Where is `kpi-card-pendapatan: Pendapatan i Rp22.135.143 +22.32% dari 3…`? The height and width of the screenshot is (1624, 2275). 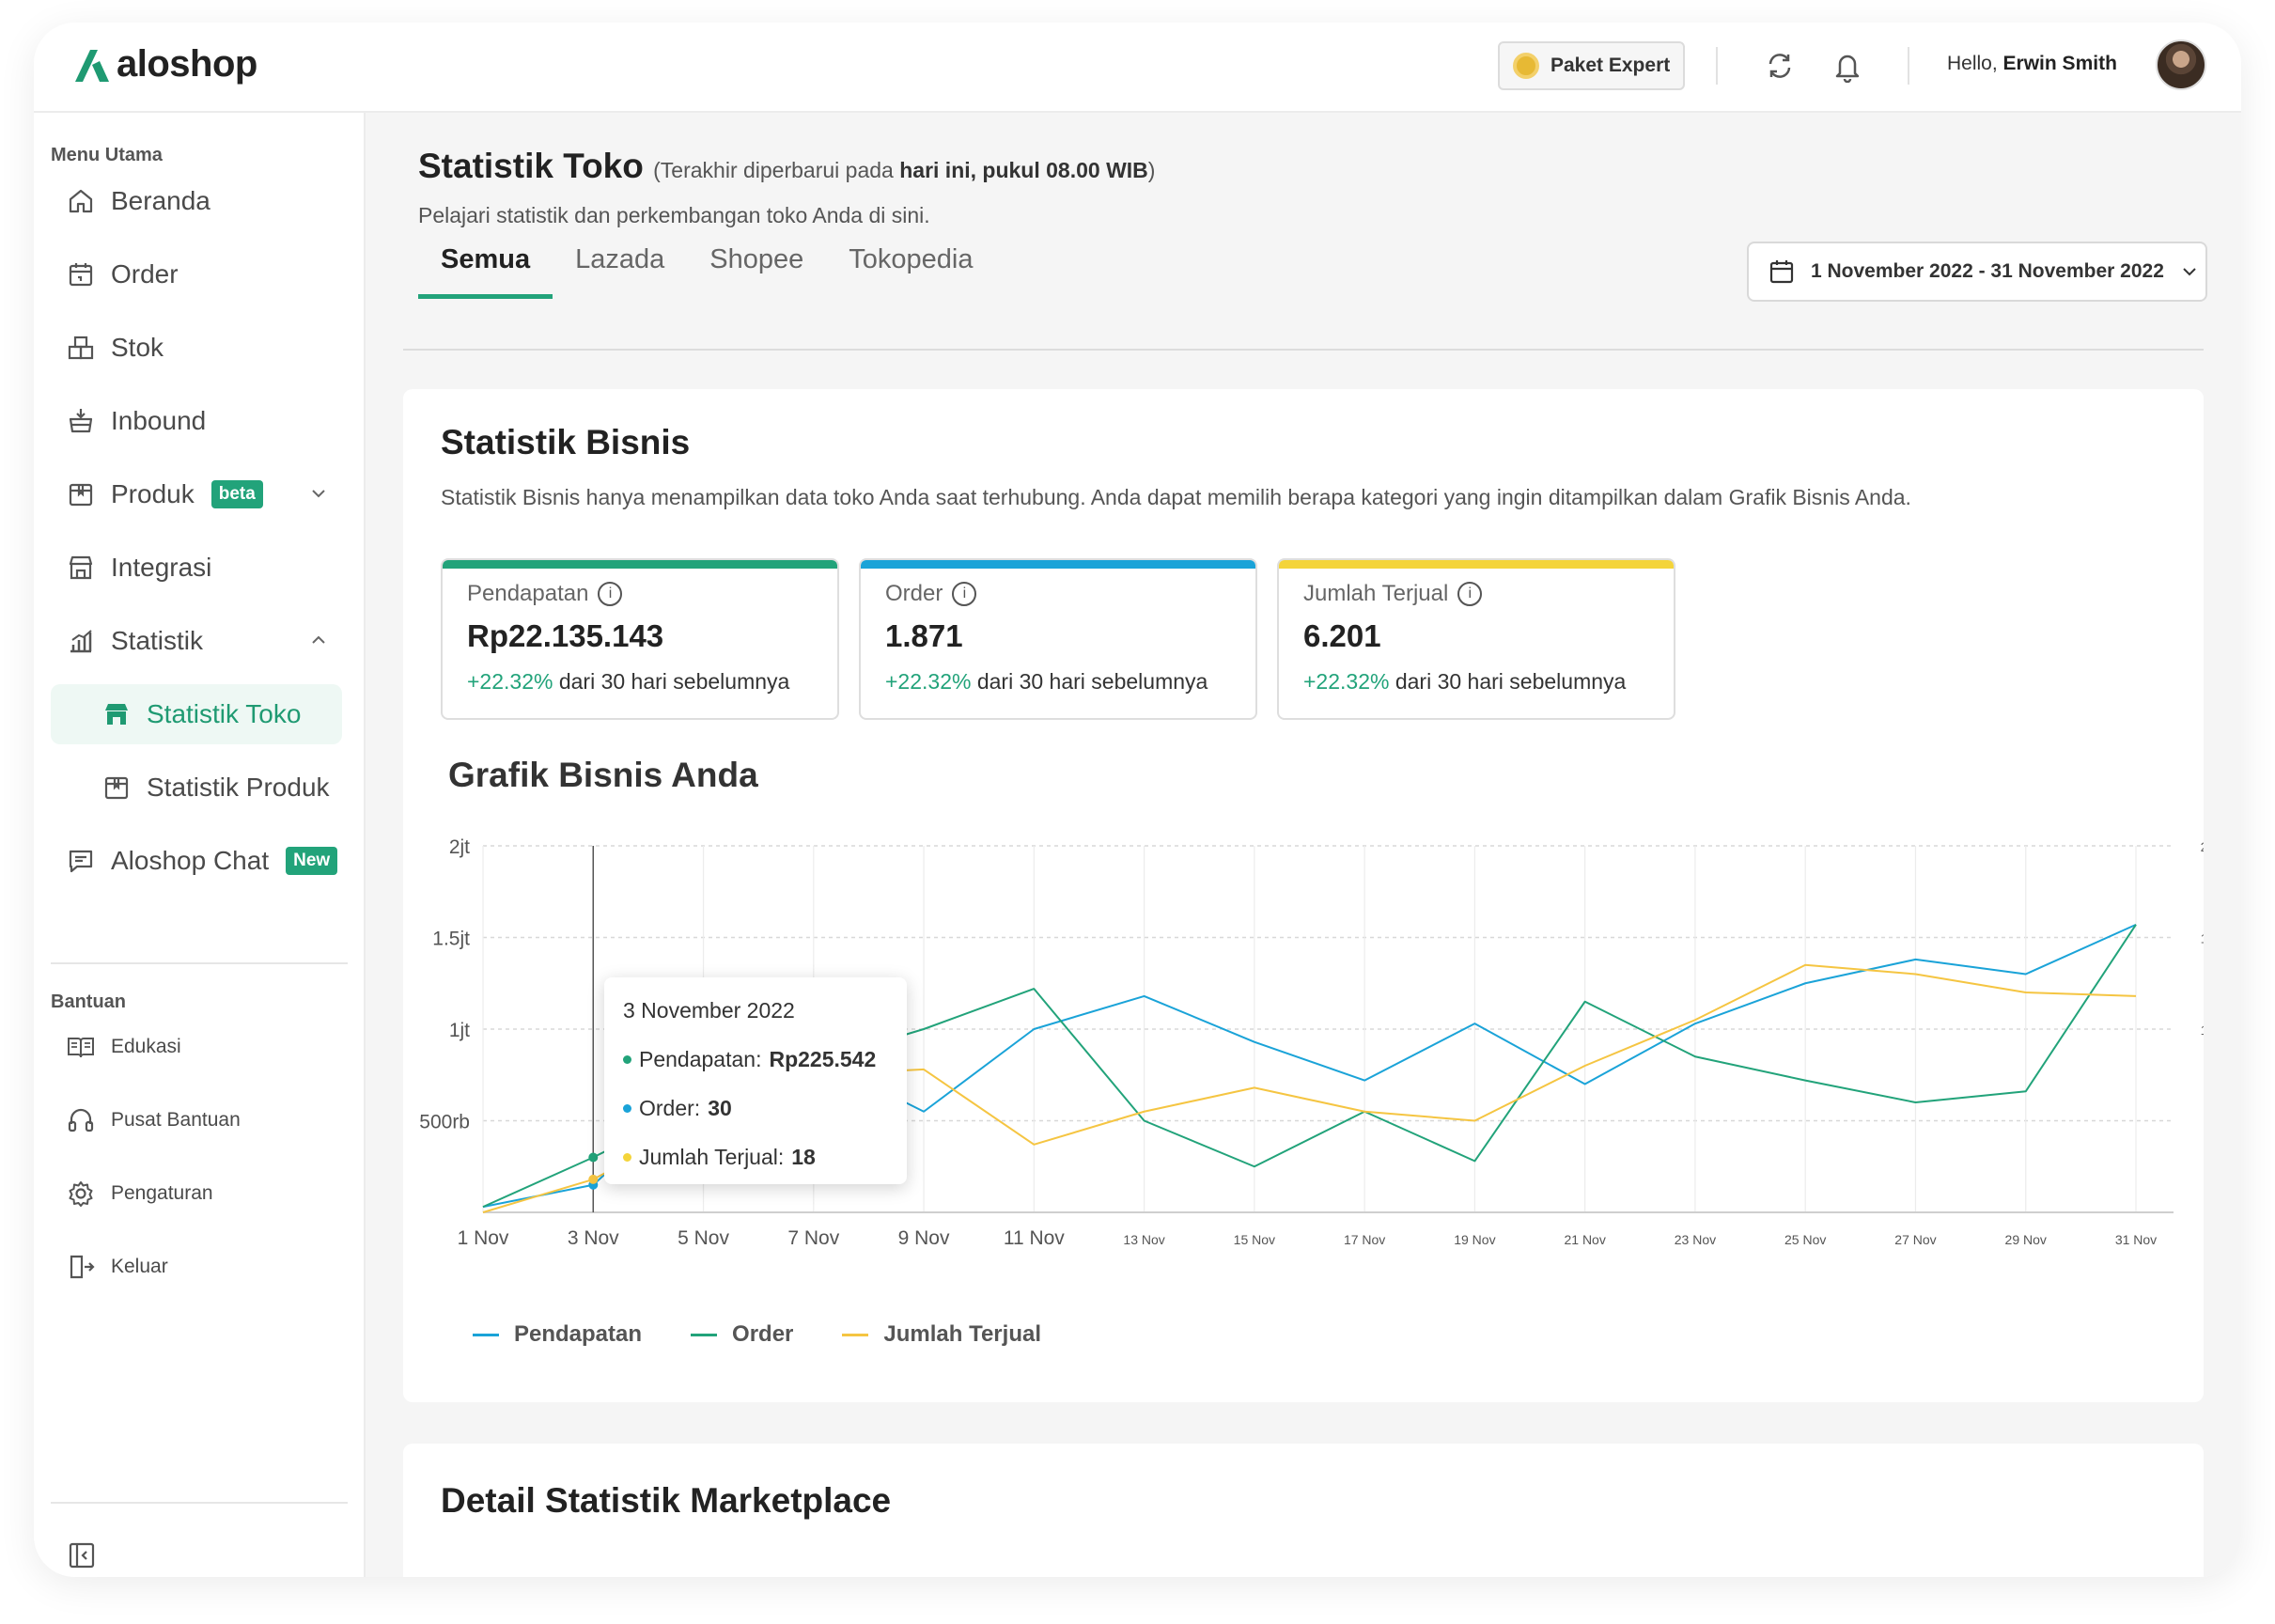 kpi-card-pendapatan: Pendapatan i Rp22.135.143 +22.32% dari 3… is located at coordinates (640, 639).